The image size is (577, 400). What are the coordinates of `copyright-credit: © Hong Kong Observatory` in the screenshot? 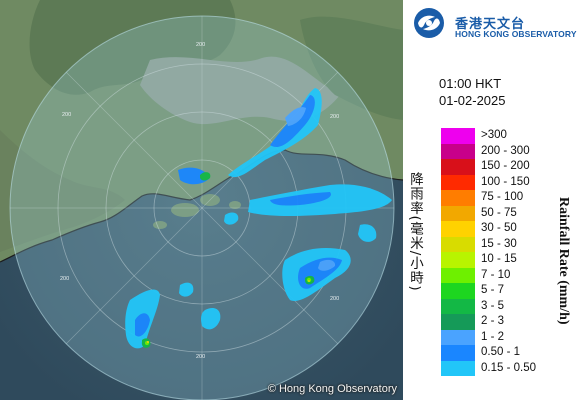 It's located at (332, 389).